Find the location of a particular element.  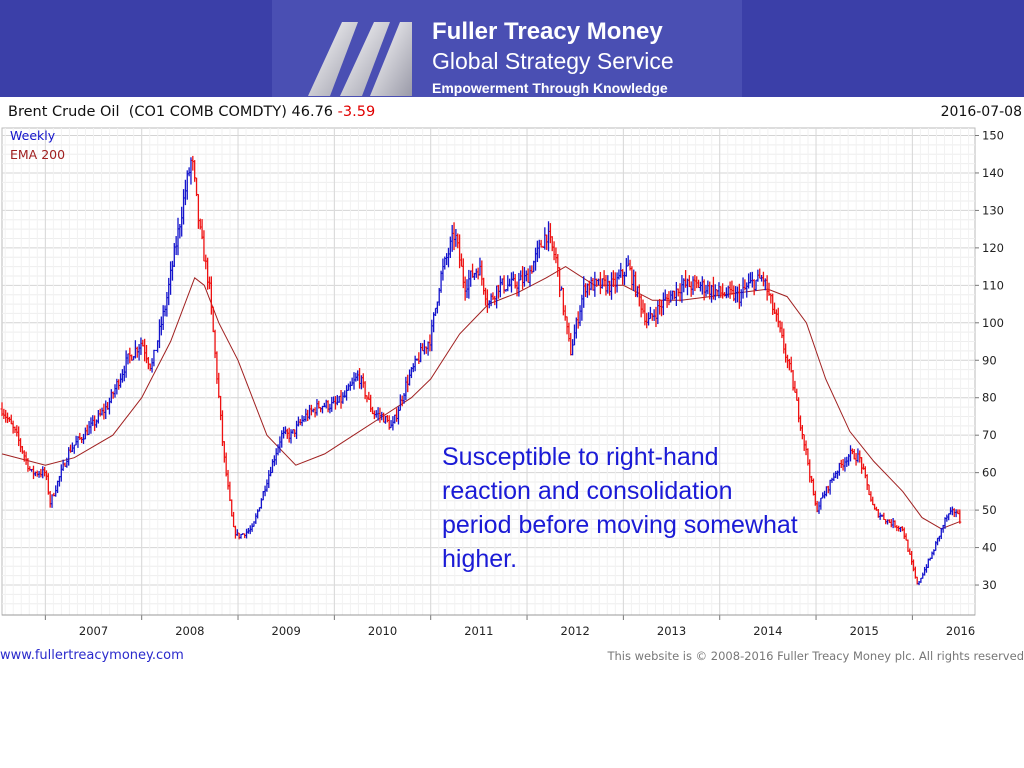

y-tick-label: 60 is located at coordinates (989, 473).